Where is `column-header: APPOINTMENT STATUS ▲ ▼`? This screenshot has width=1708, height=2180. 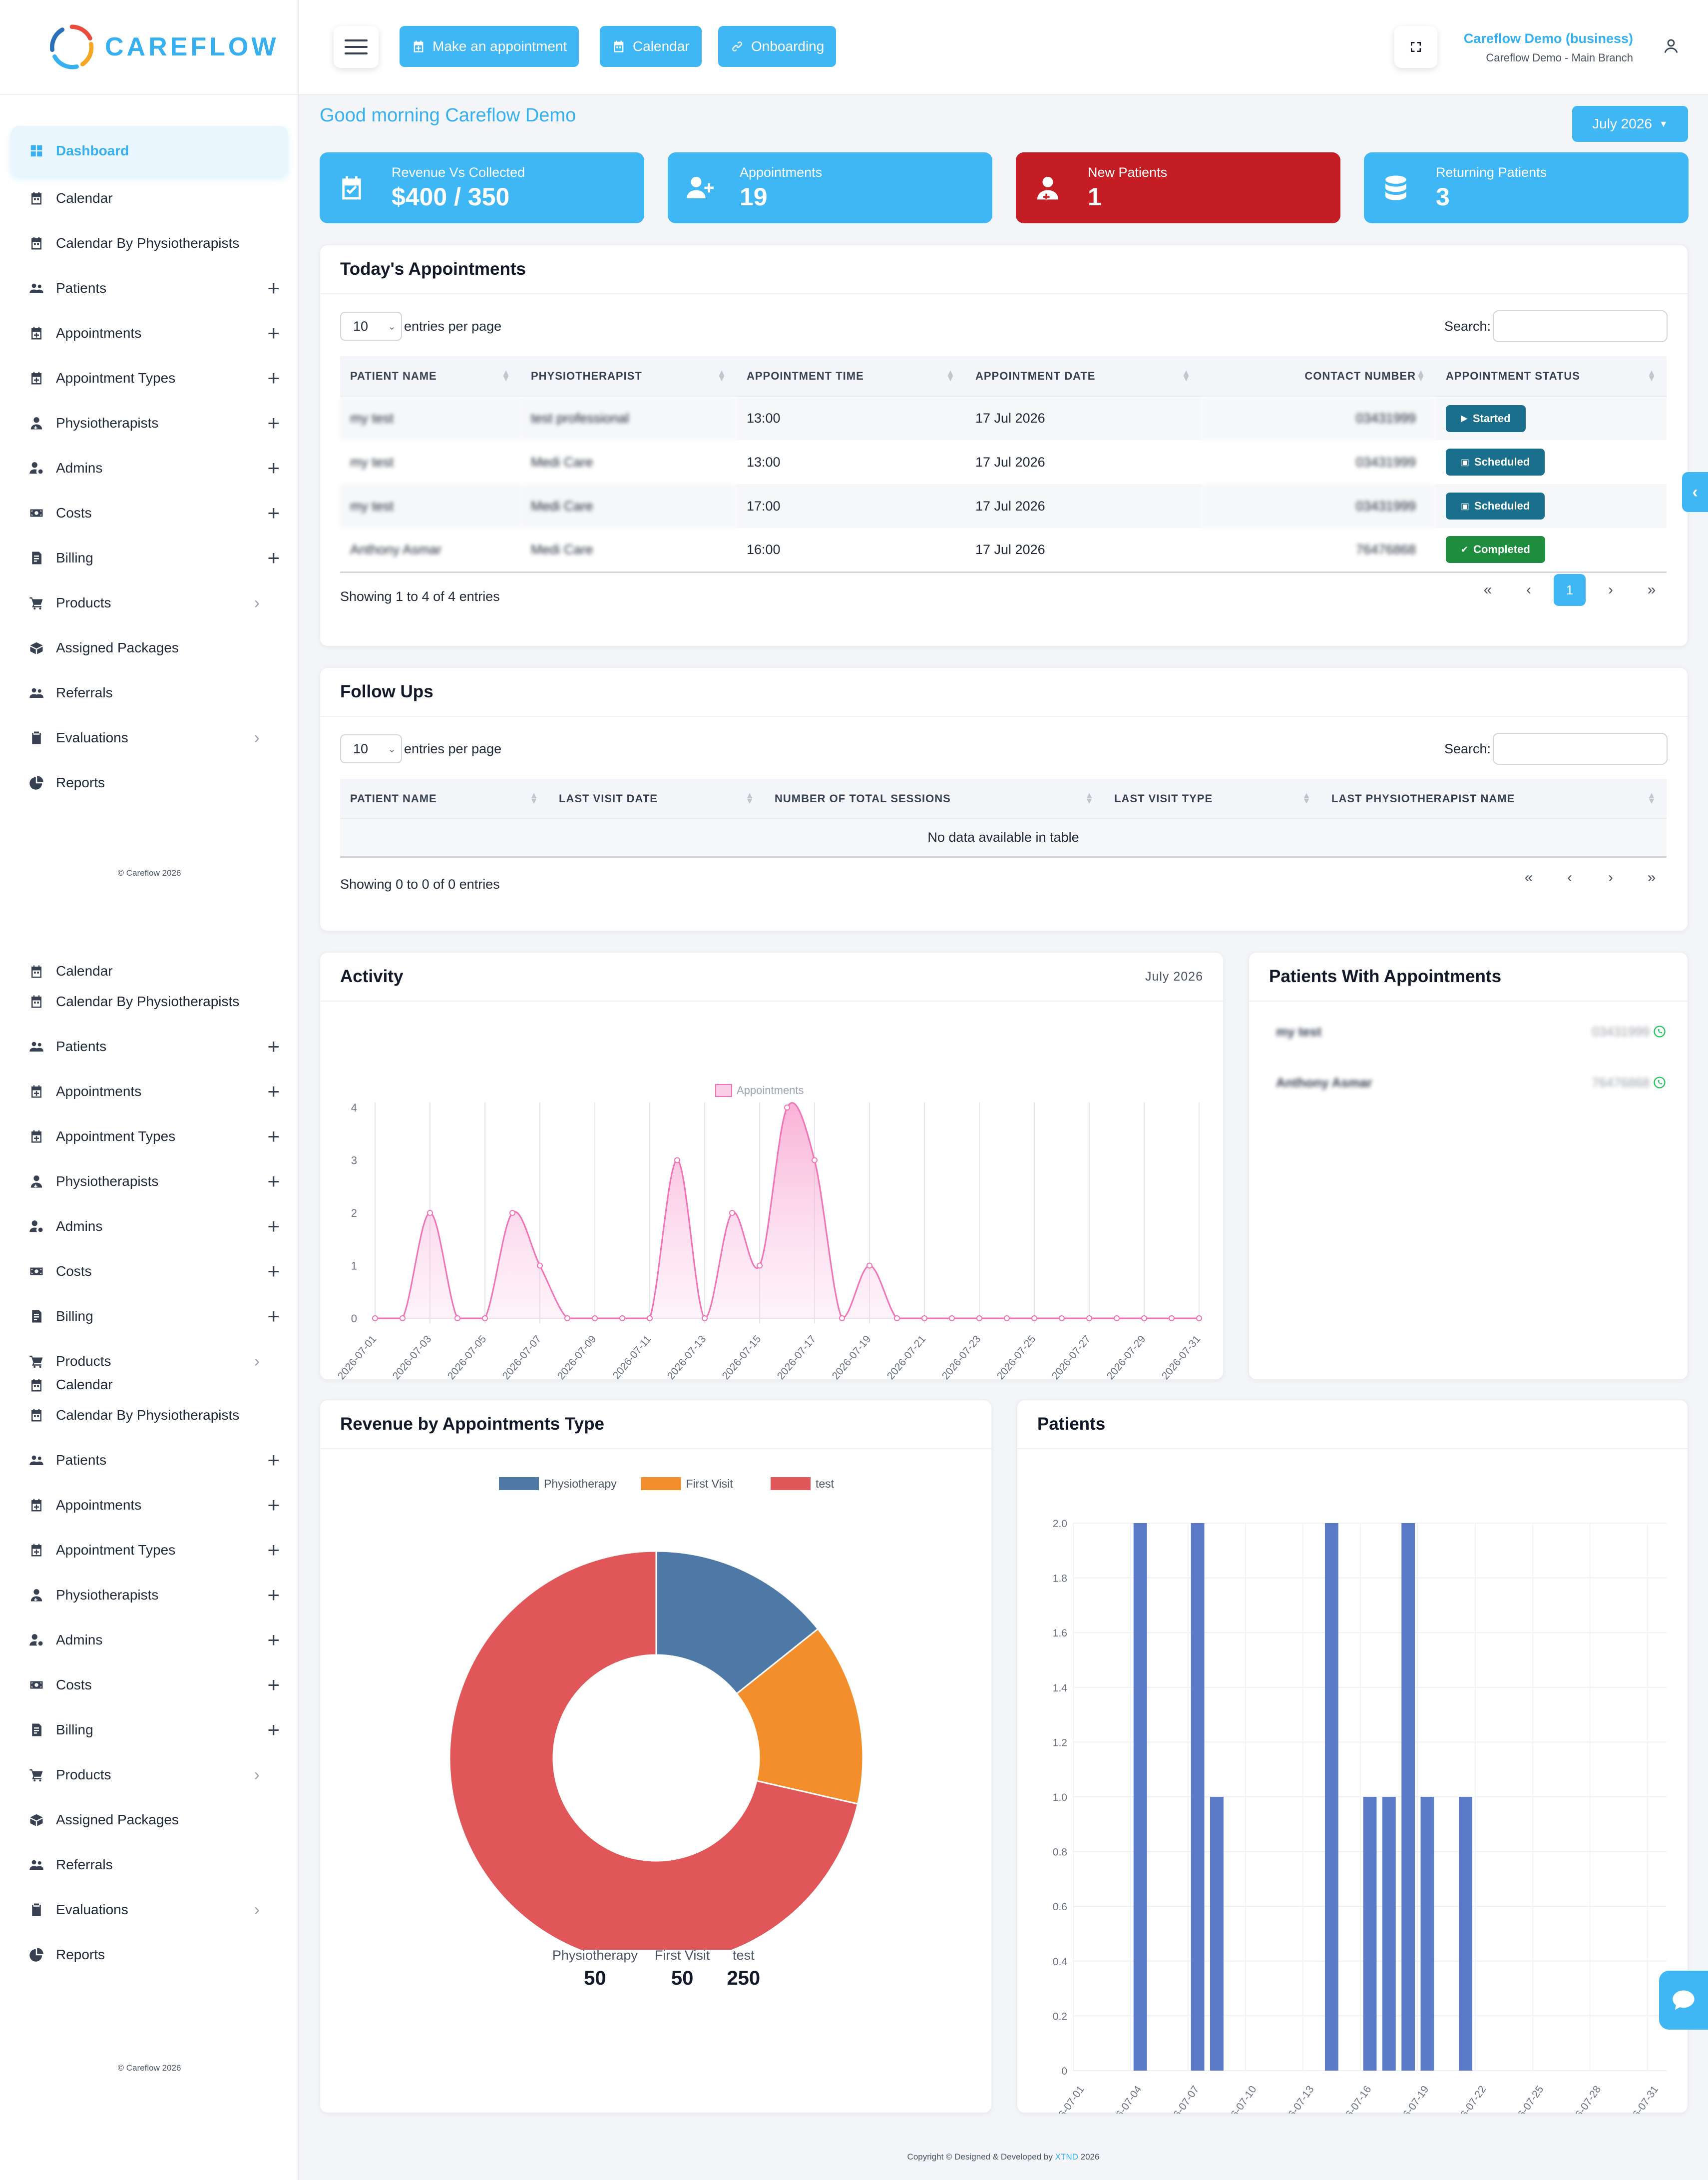
column-header: APPOINTMENT STATUS ▲ ▼ is located at coordinates (1551, 376).